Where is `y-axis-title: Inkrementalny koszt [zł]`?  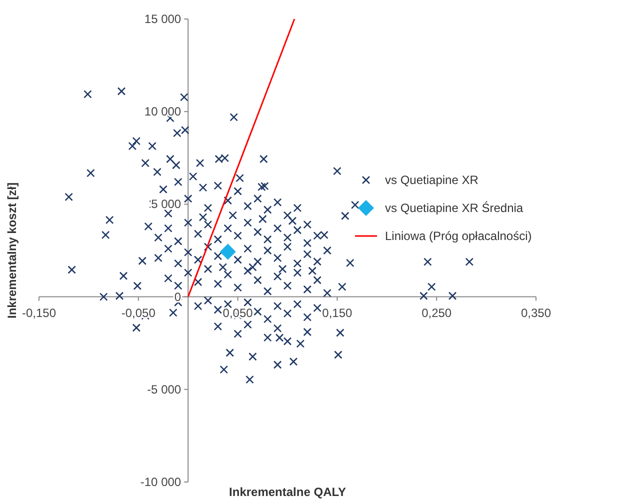 y-axis-title: Inkrementalny koszt [zł] is located at coordinates (12, 250).